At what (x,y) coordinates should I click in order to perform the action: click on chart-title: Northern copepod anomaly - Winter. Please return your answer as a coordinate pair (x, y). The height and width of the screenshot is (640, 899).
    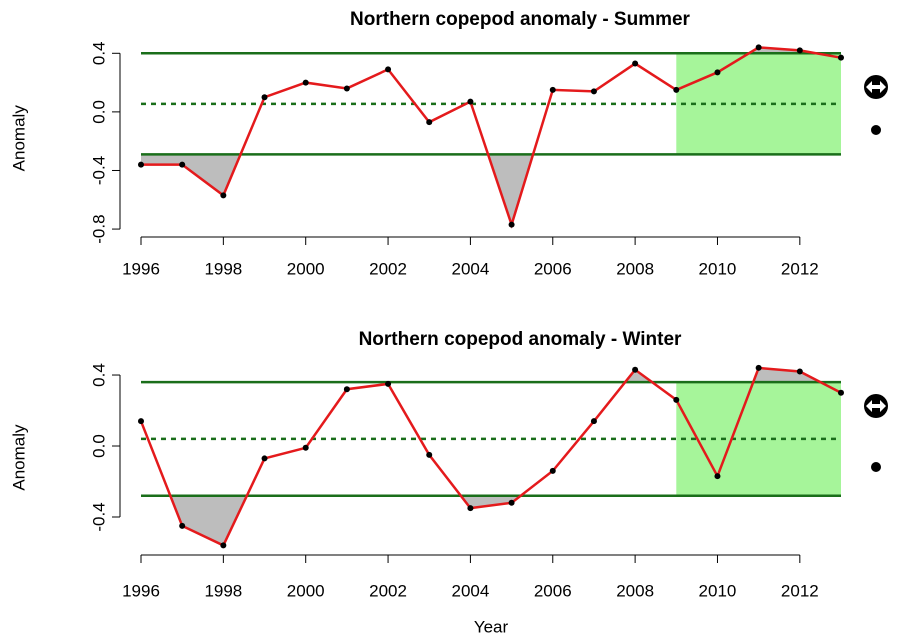
    Looking at the image, I should click on (520, 339).